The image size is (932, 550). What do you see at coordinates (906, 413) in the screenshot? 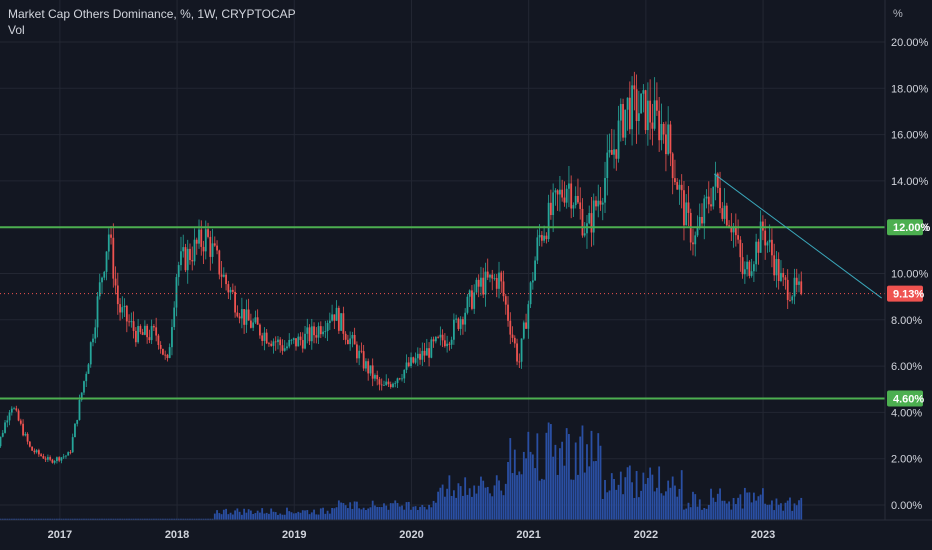
I see `y-tick-label: 4.00%` at bounding box center [906, 413].